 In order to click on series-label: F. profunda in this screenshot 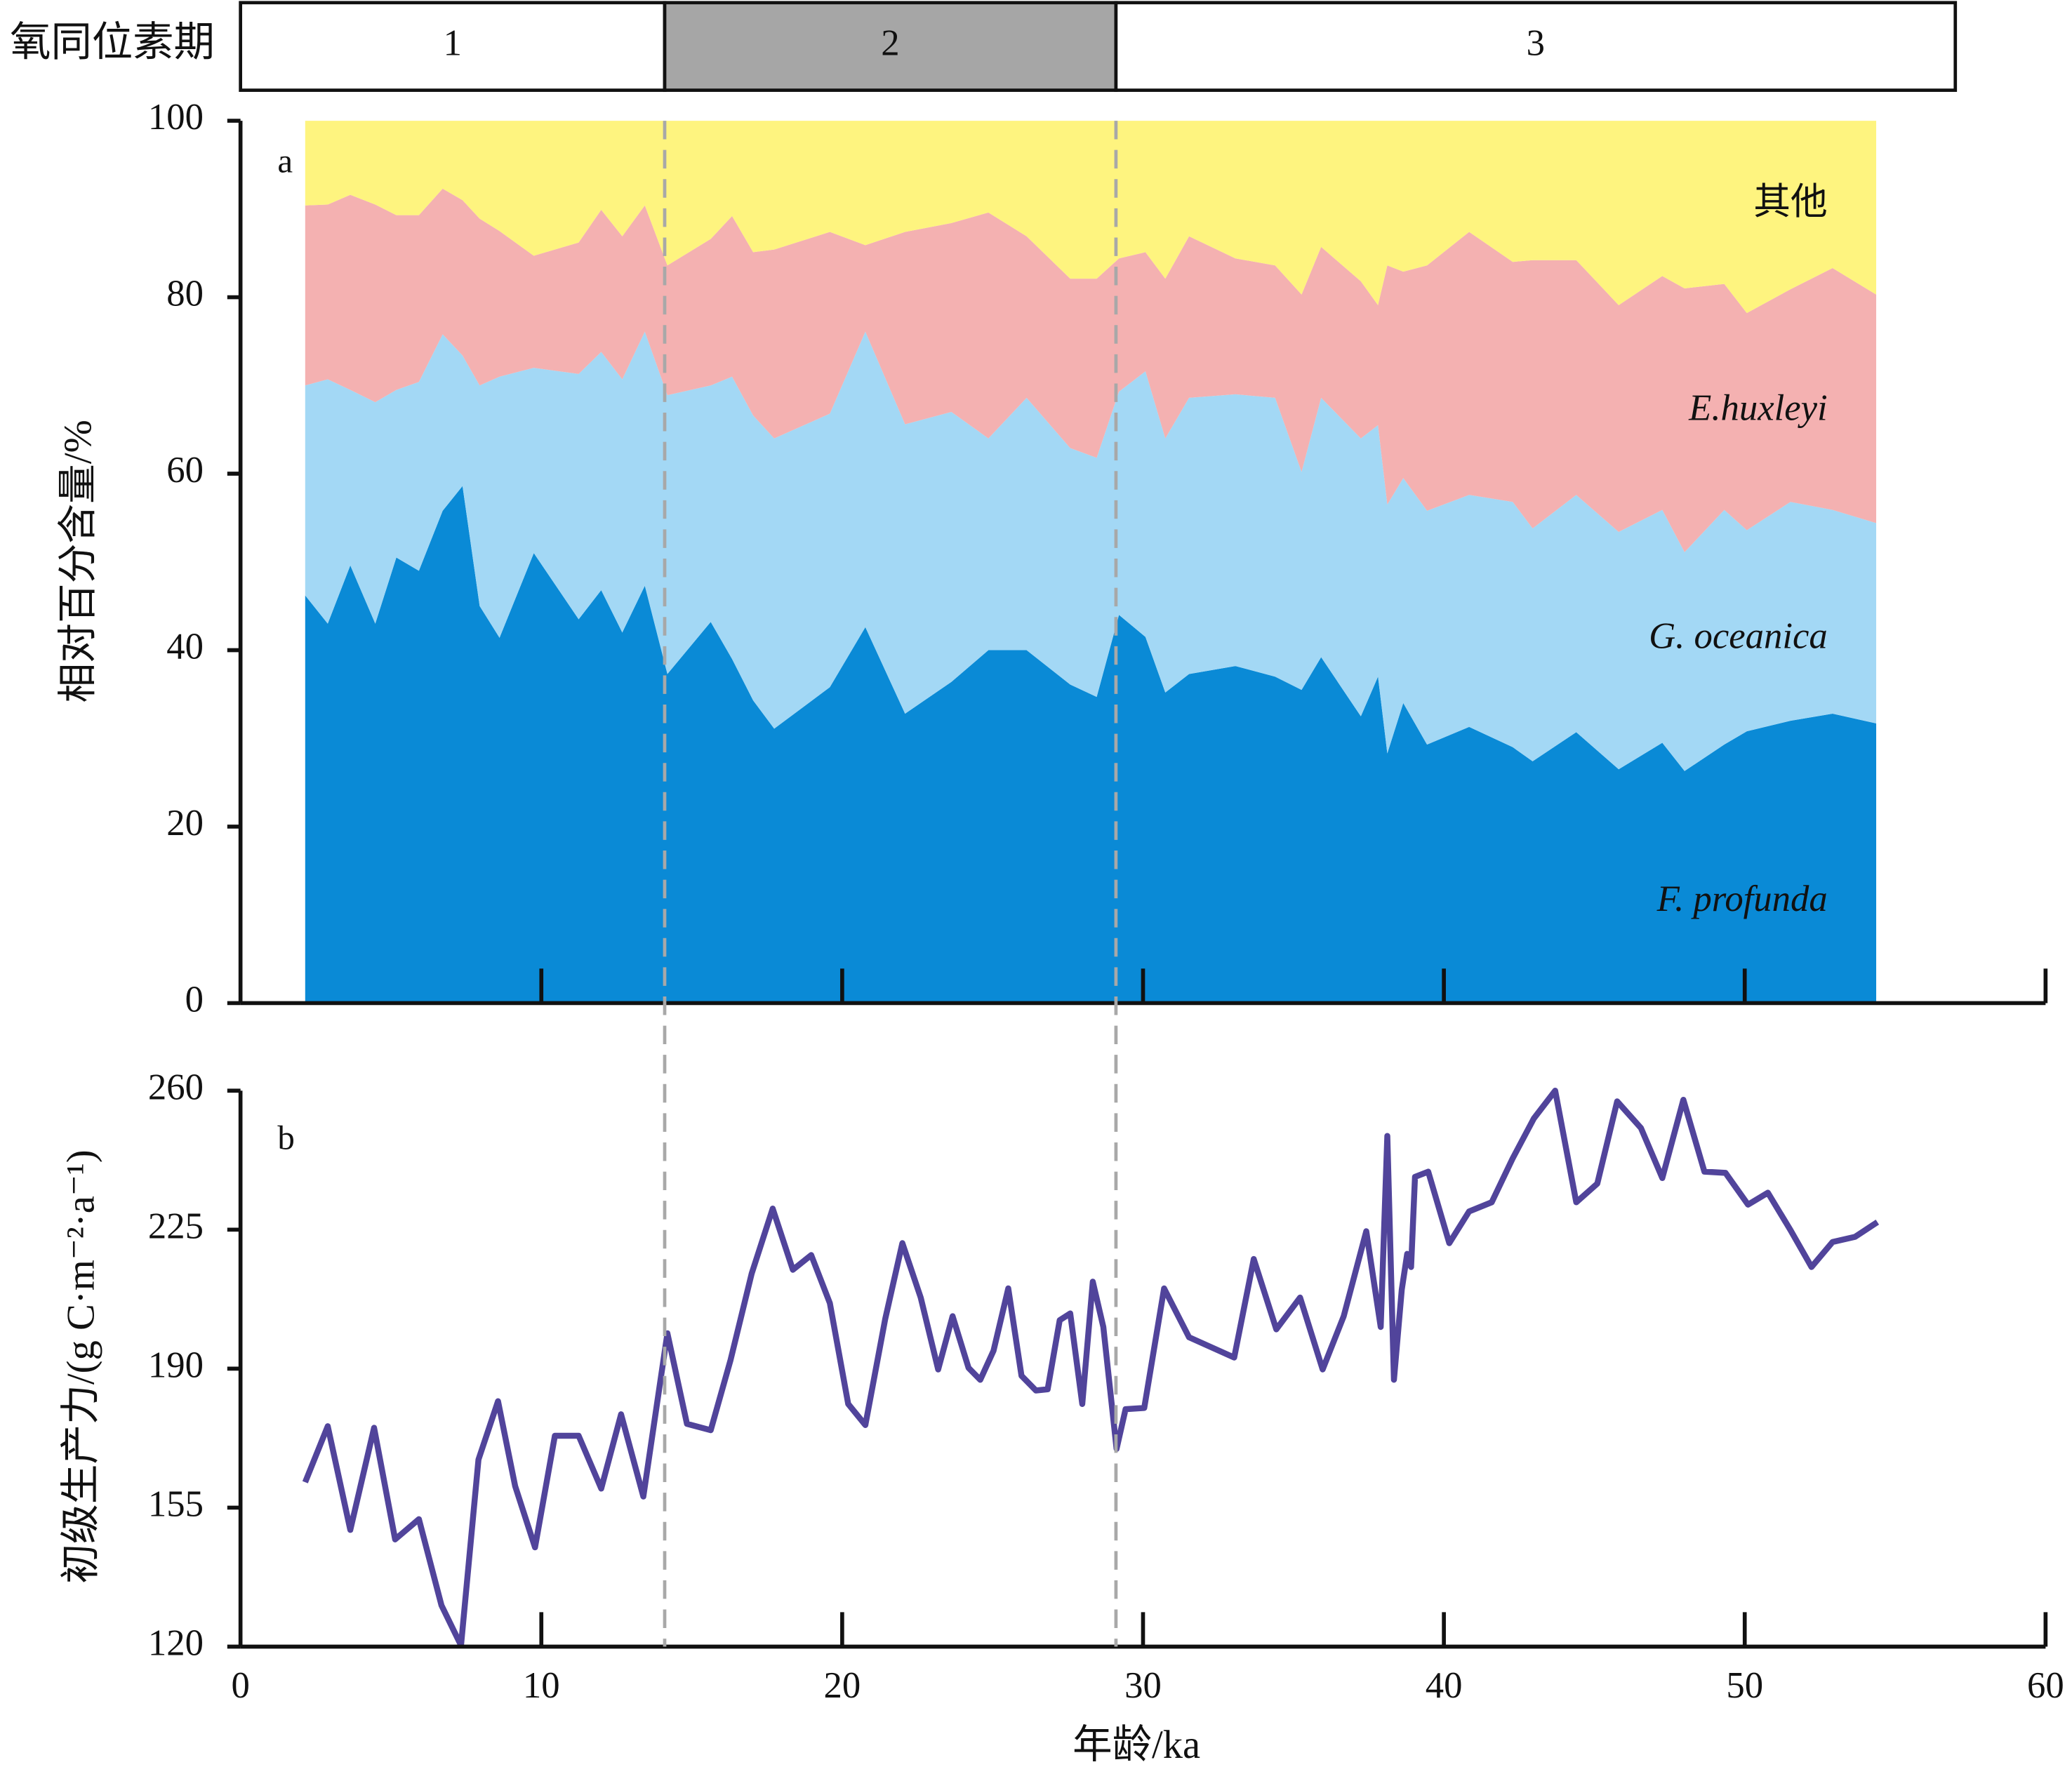, I will do `click(1742, 899)`.